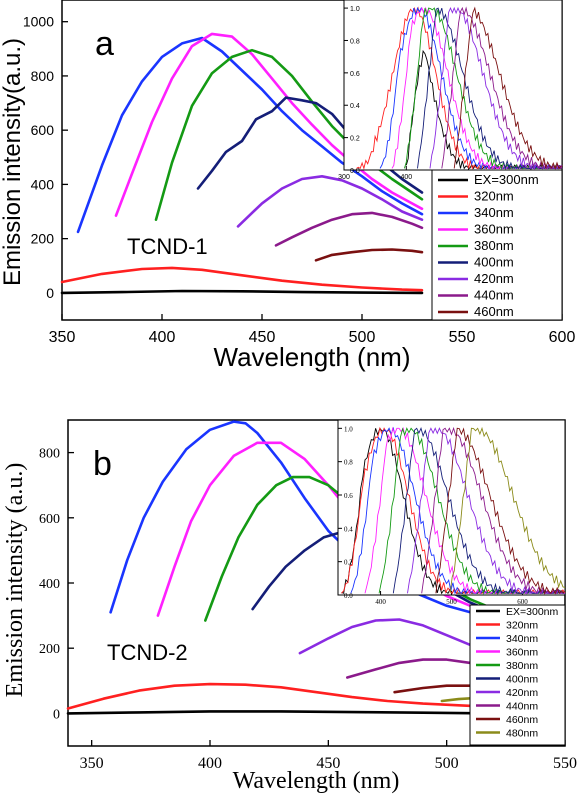 This screenshot has width=579, height=798. What do you see at coordinates (147, 652) in the screenshot?
I see `panel-b-annotation: TCND-2` at bounding box center [147, 652].